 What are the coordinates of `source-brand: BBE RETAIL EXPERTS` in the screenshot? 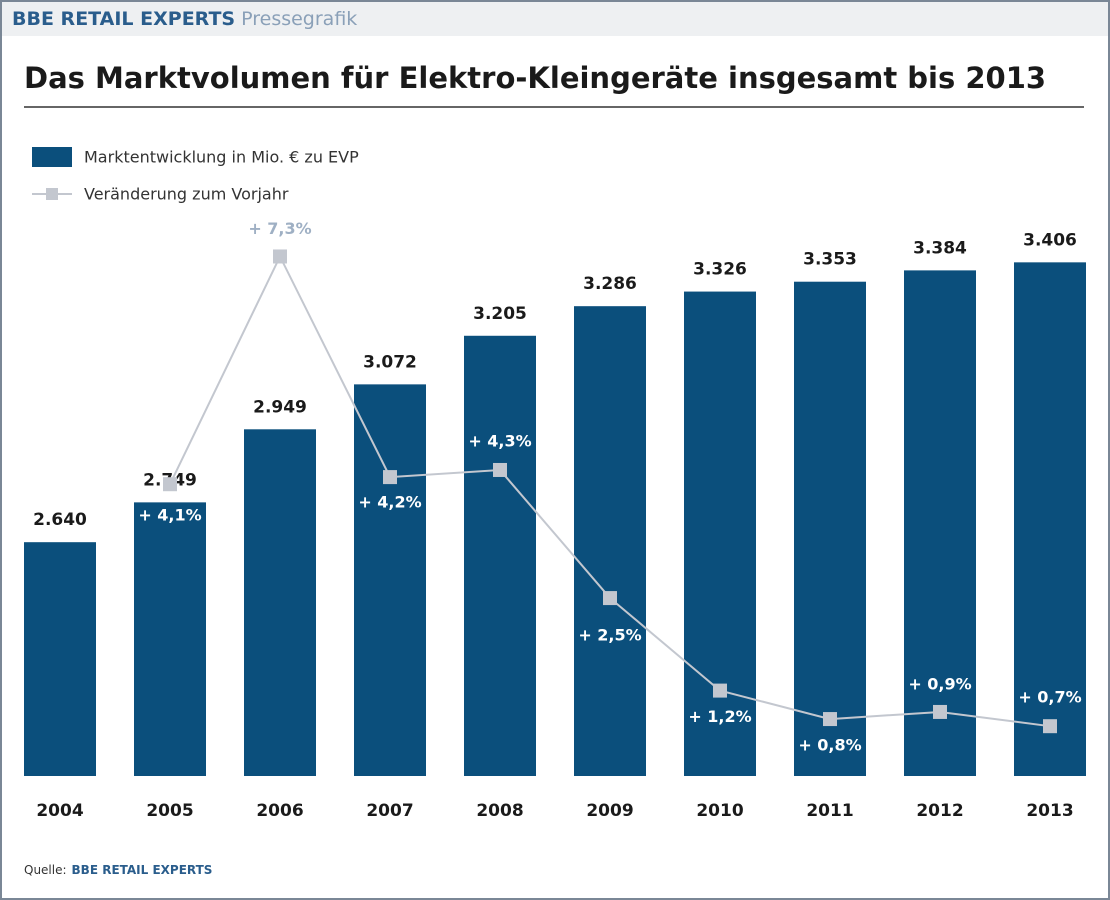 It's located at (142, 870).